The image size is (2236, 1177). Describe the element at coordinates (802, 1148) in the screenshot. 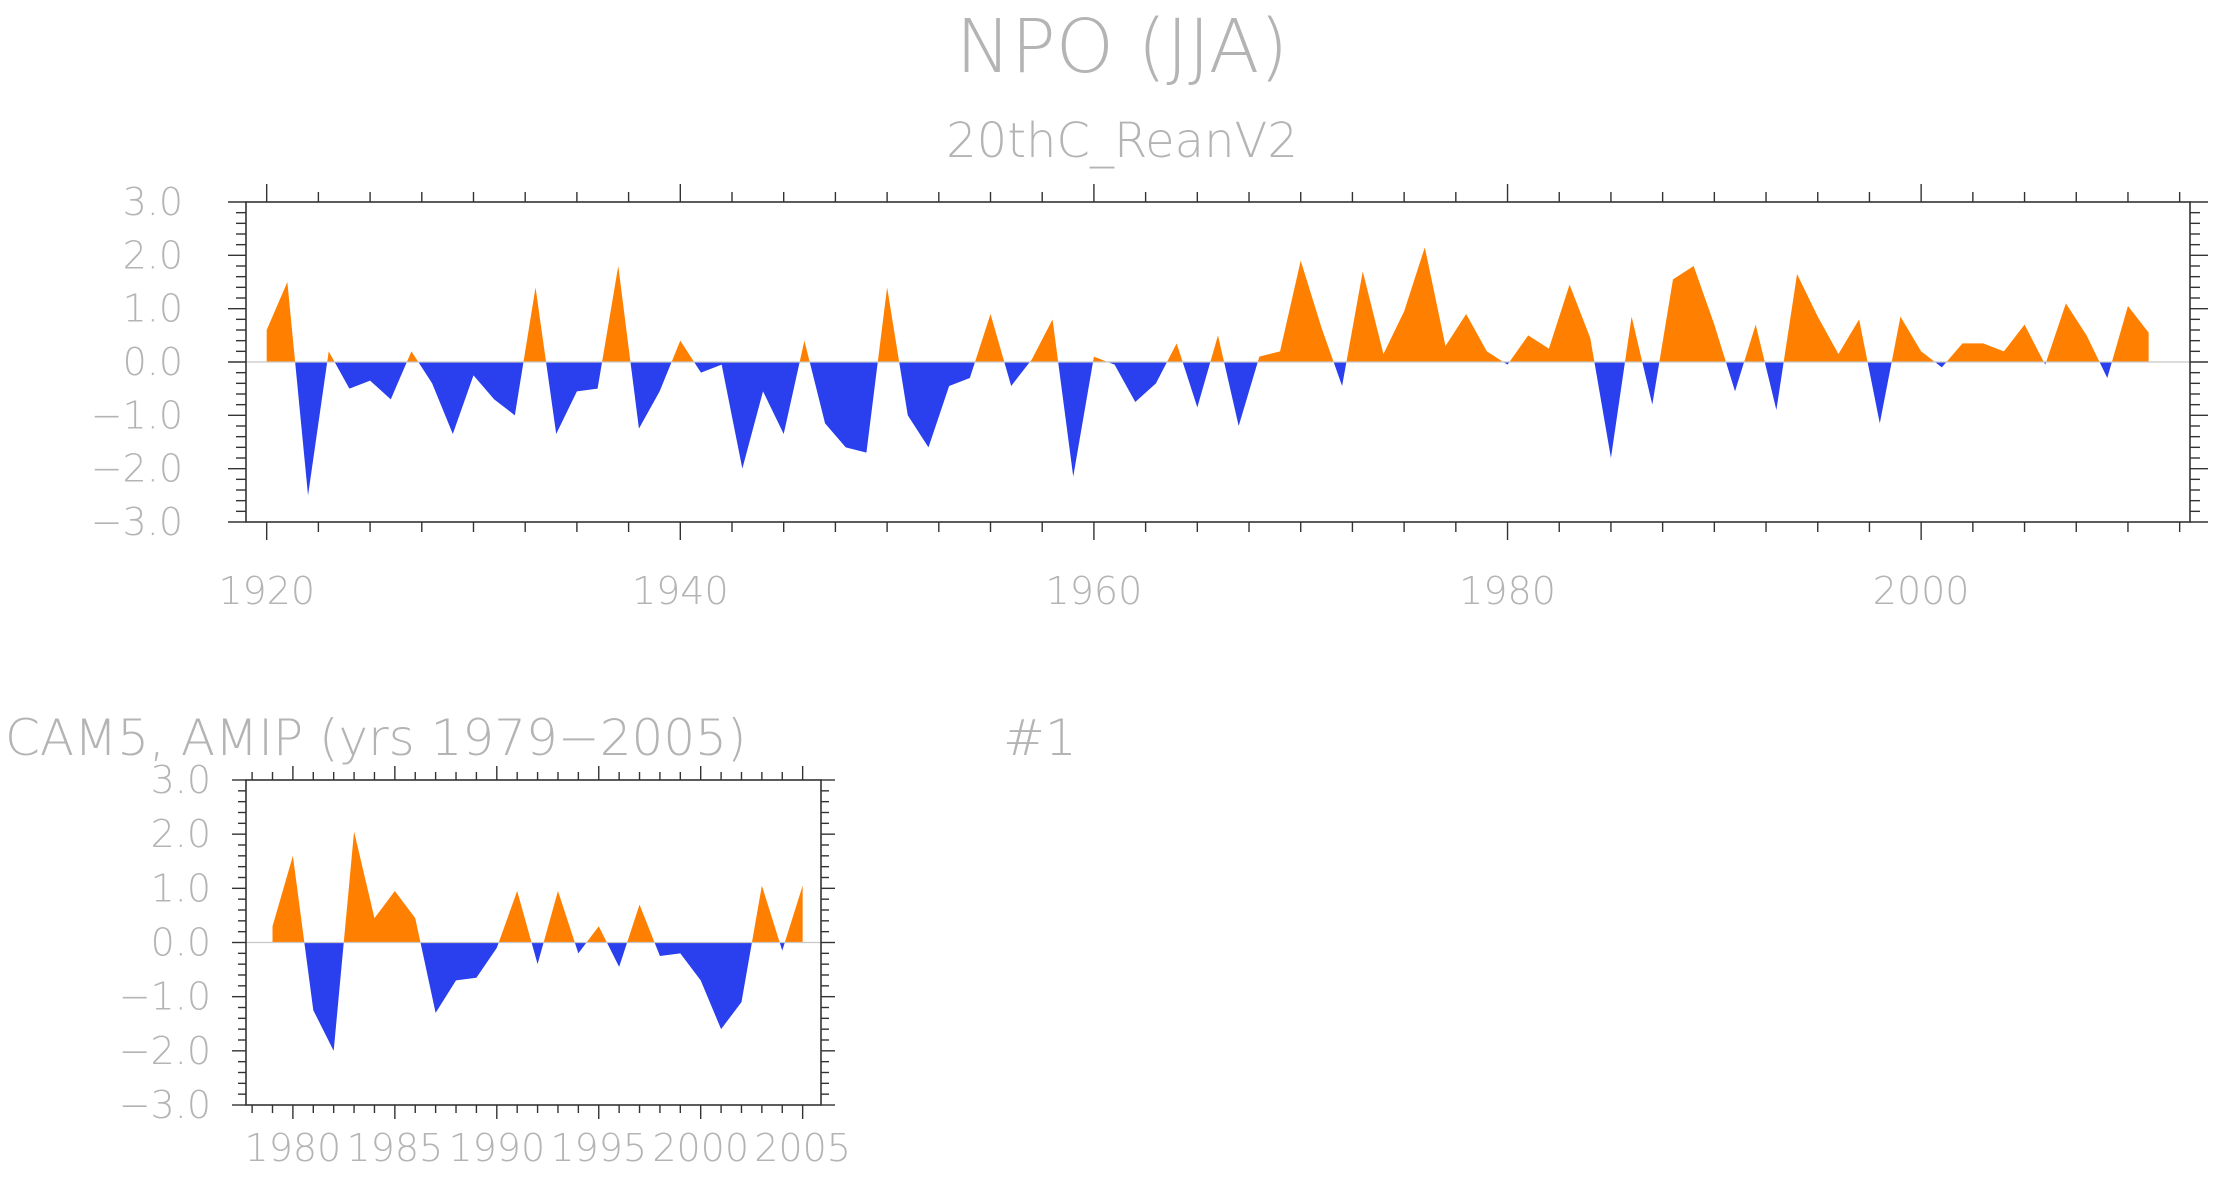

I see `model-x-tick-label: 2005` at that location.